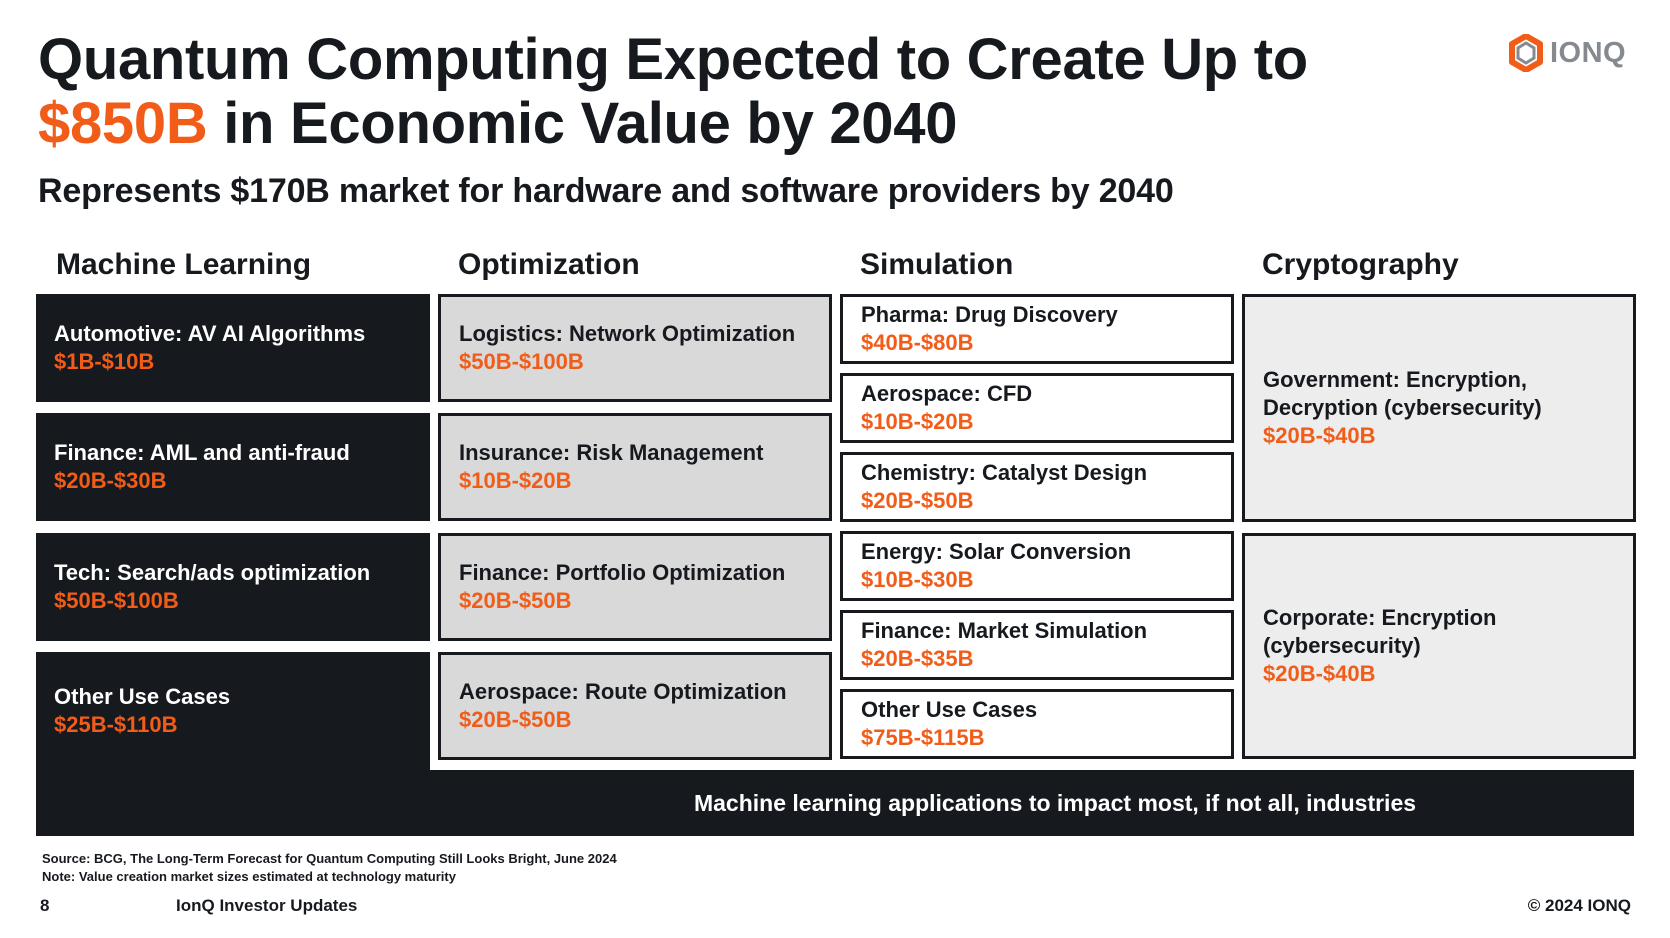 This screenshot has height=938, width=1670. Describe the element at coordinates (1360, 264) in the screenshot. I see `heading-cryptography: Cryptography` at that location.